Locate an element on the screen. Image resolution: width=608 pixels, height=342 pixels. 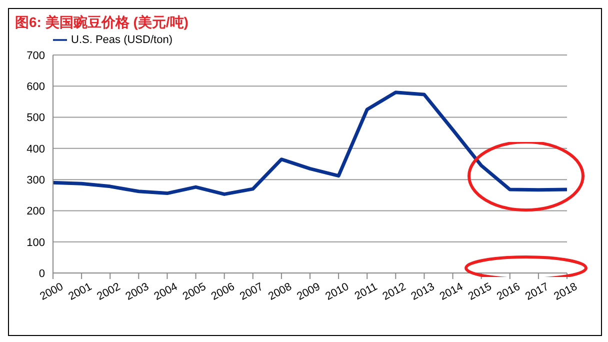
y-tick-label: 200 is located at coordinates (35, 212).